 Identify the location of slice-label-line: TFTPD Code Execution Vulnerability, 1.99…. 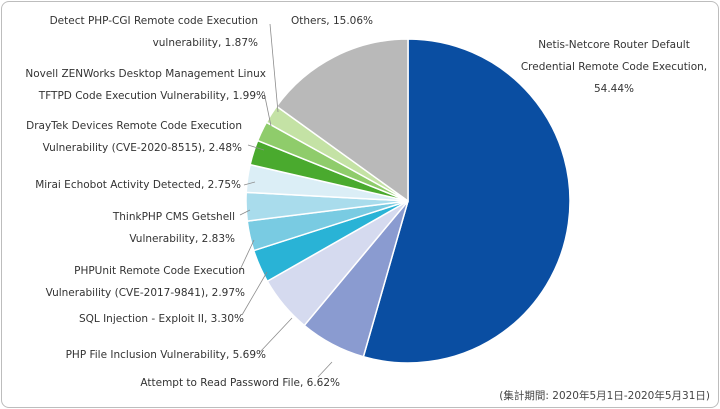
(152, 96).